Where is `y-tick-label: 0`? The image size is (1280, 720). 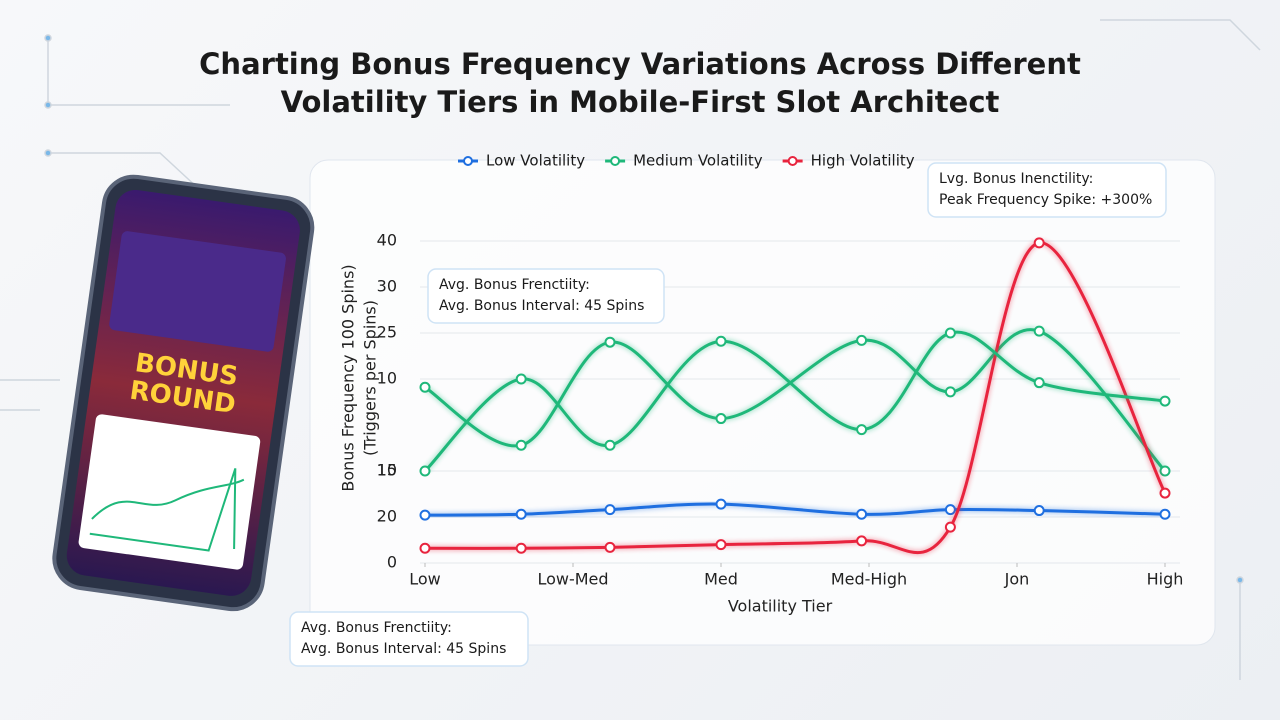
y-tick-label: 0 is located at coordinates (392, 562).